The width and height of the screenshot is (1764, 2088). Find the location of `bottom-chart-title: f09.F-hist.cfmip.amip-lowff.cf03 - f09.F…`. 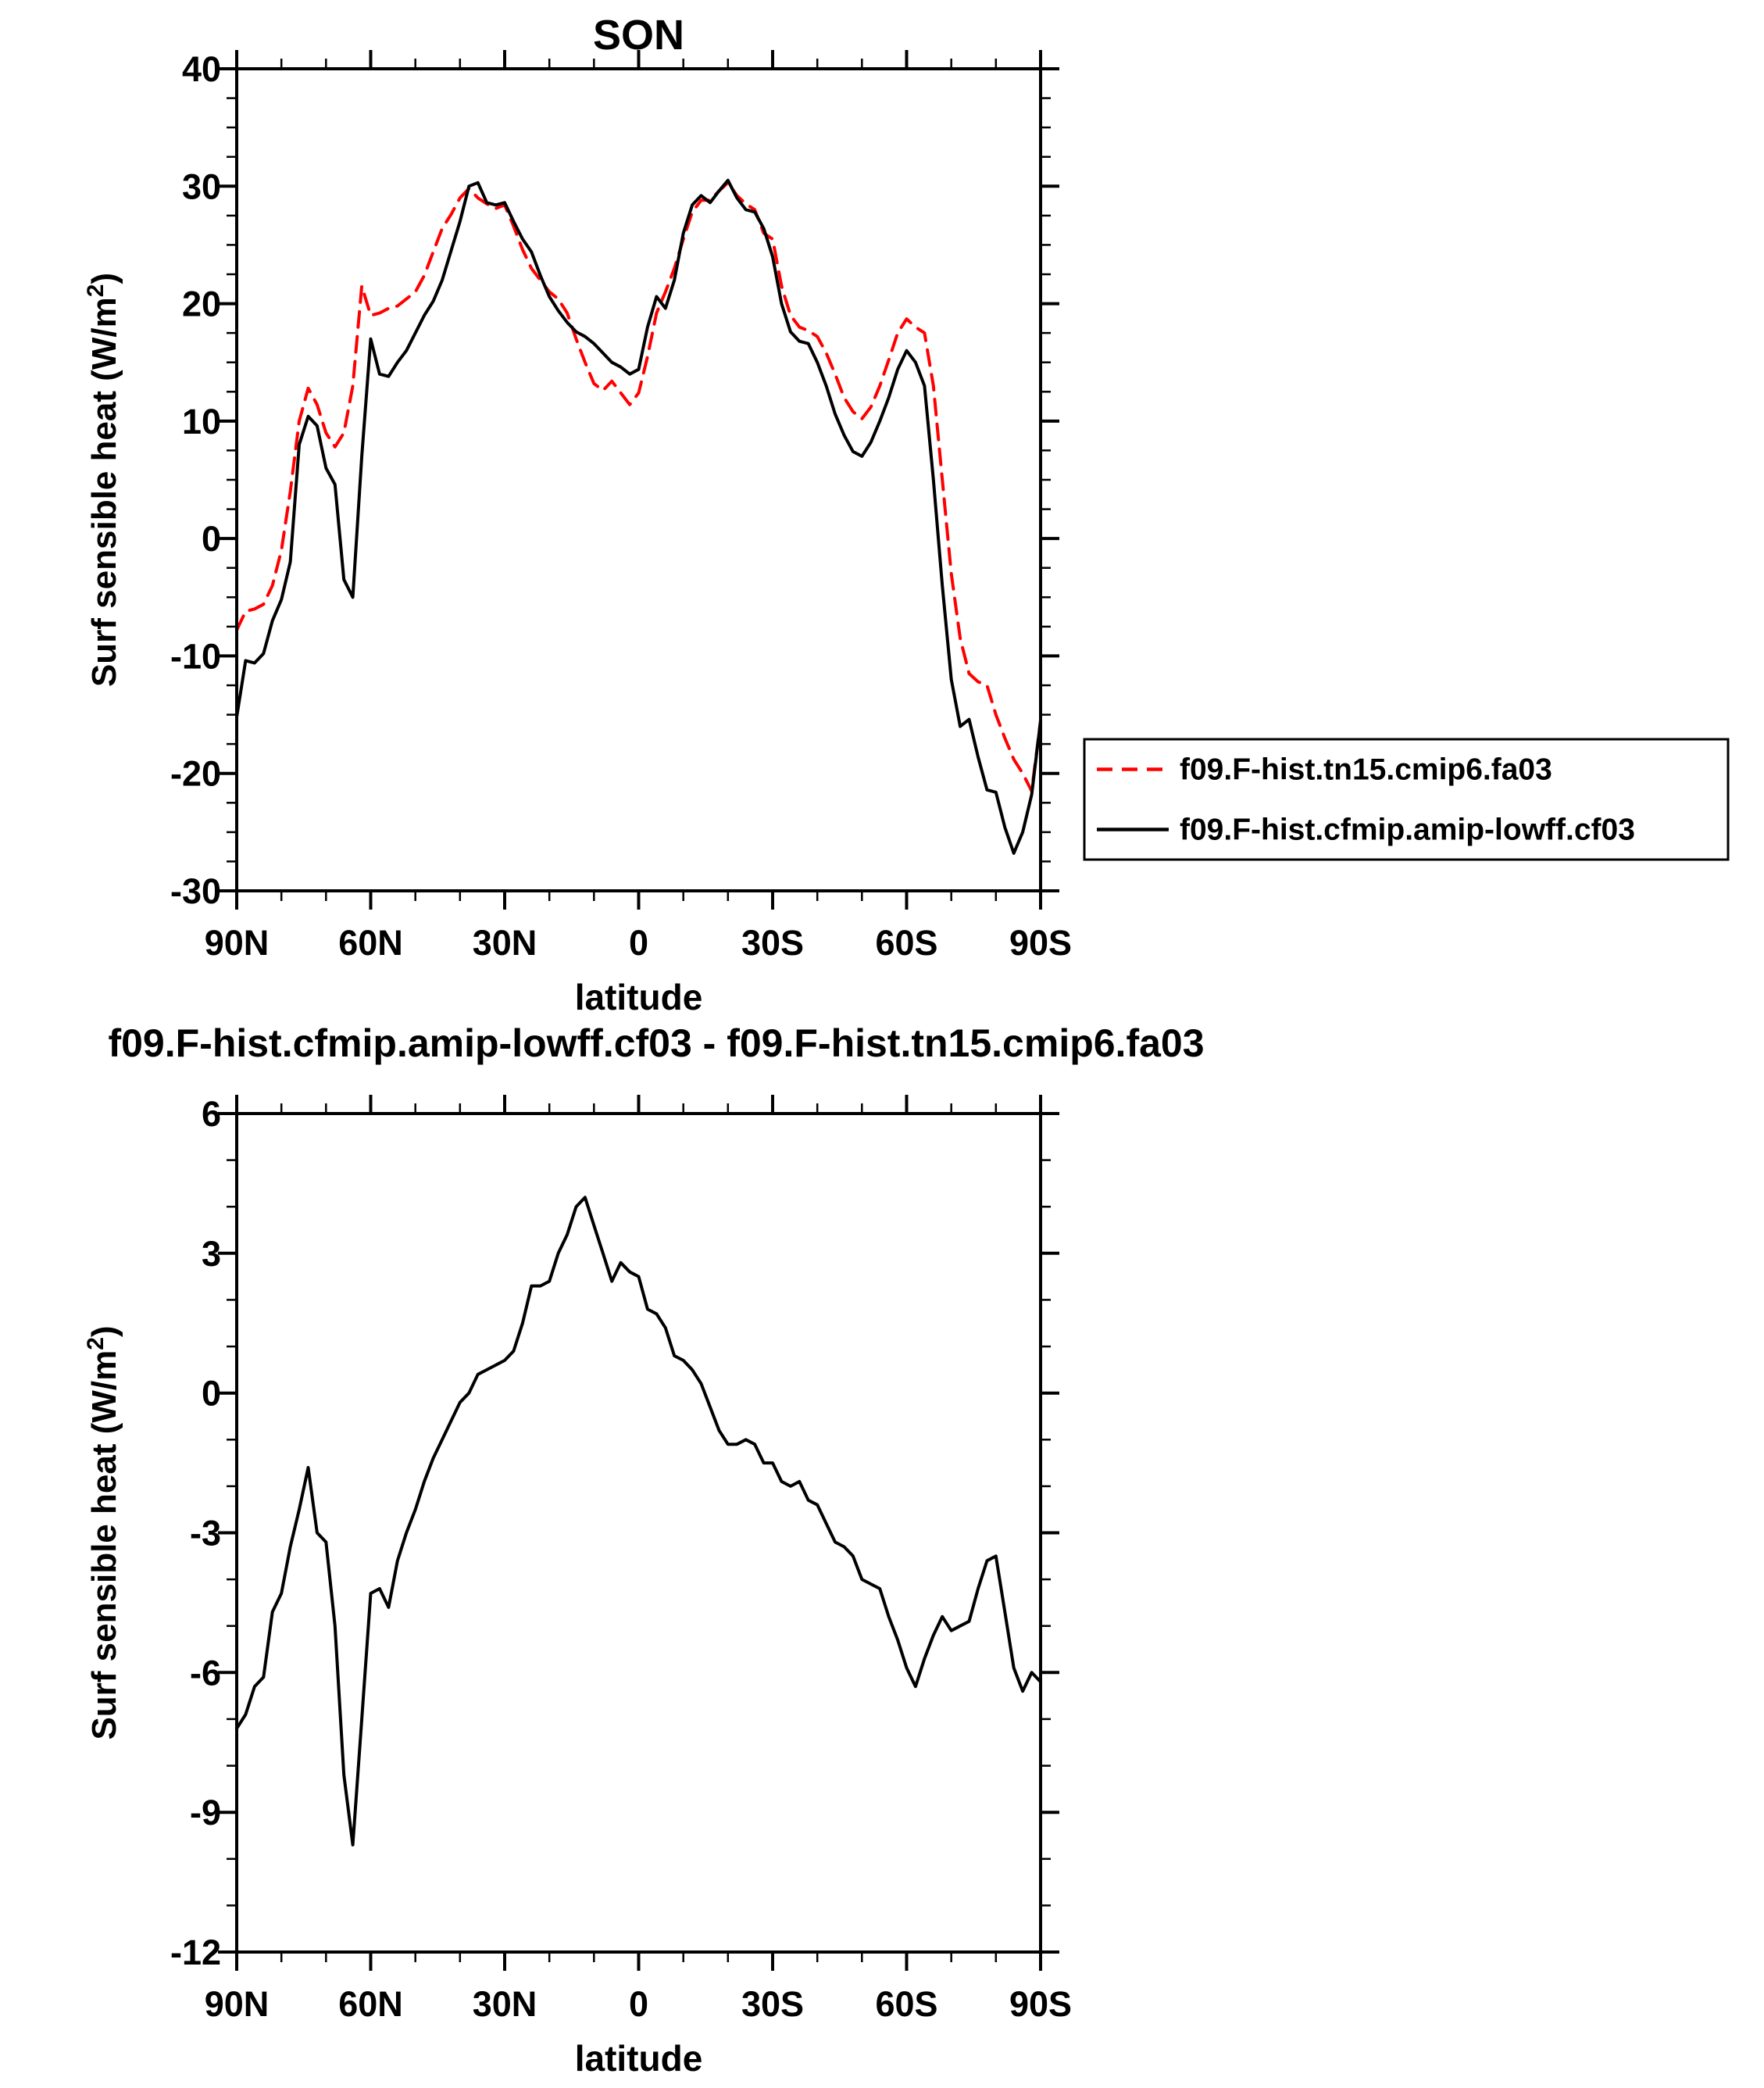

bottom-chart-title: f09.F-hist.cfmip.amip-lowff.cf03 - f09.F… is located at coordinates (656, 1043).